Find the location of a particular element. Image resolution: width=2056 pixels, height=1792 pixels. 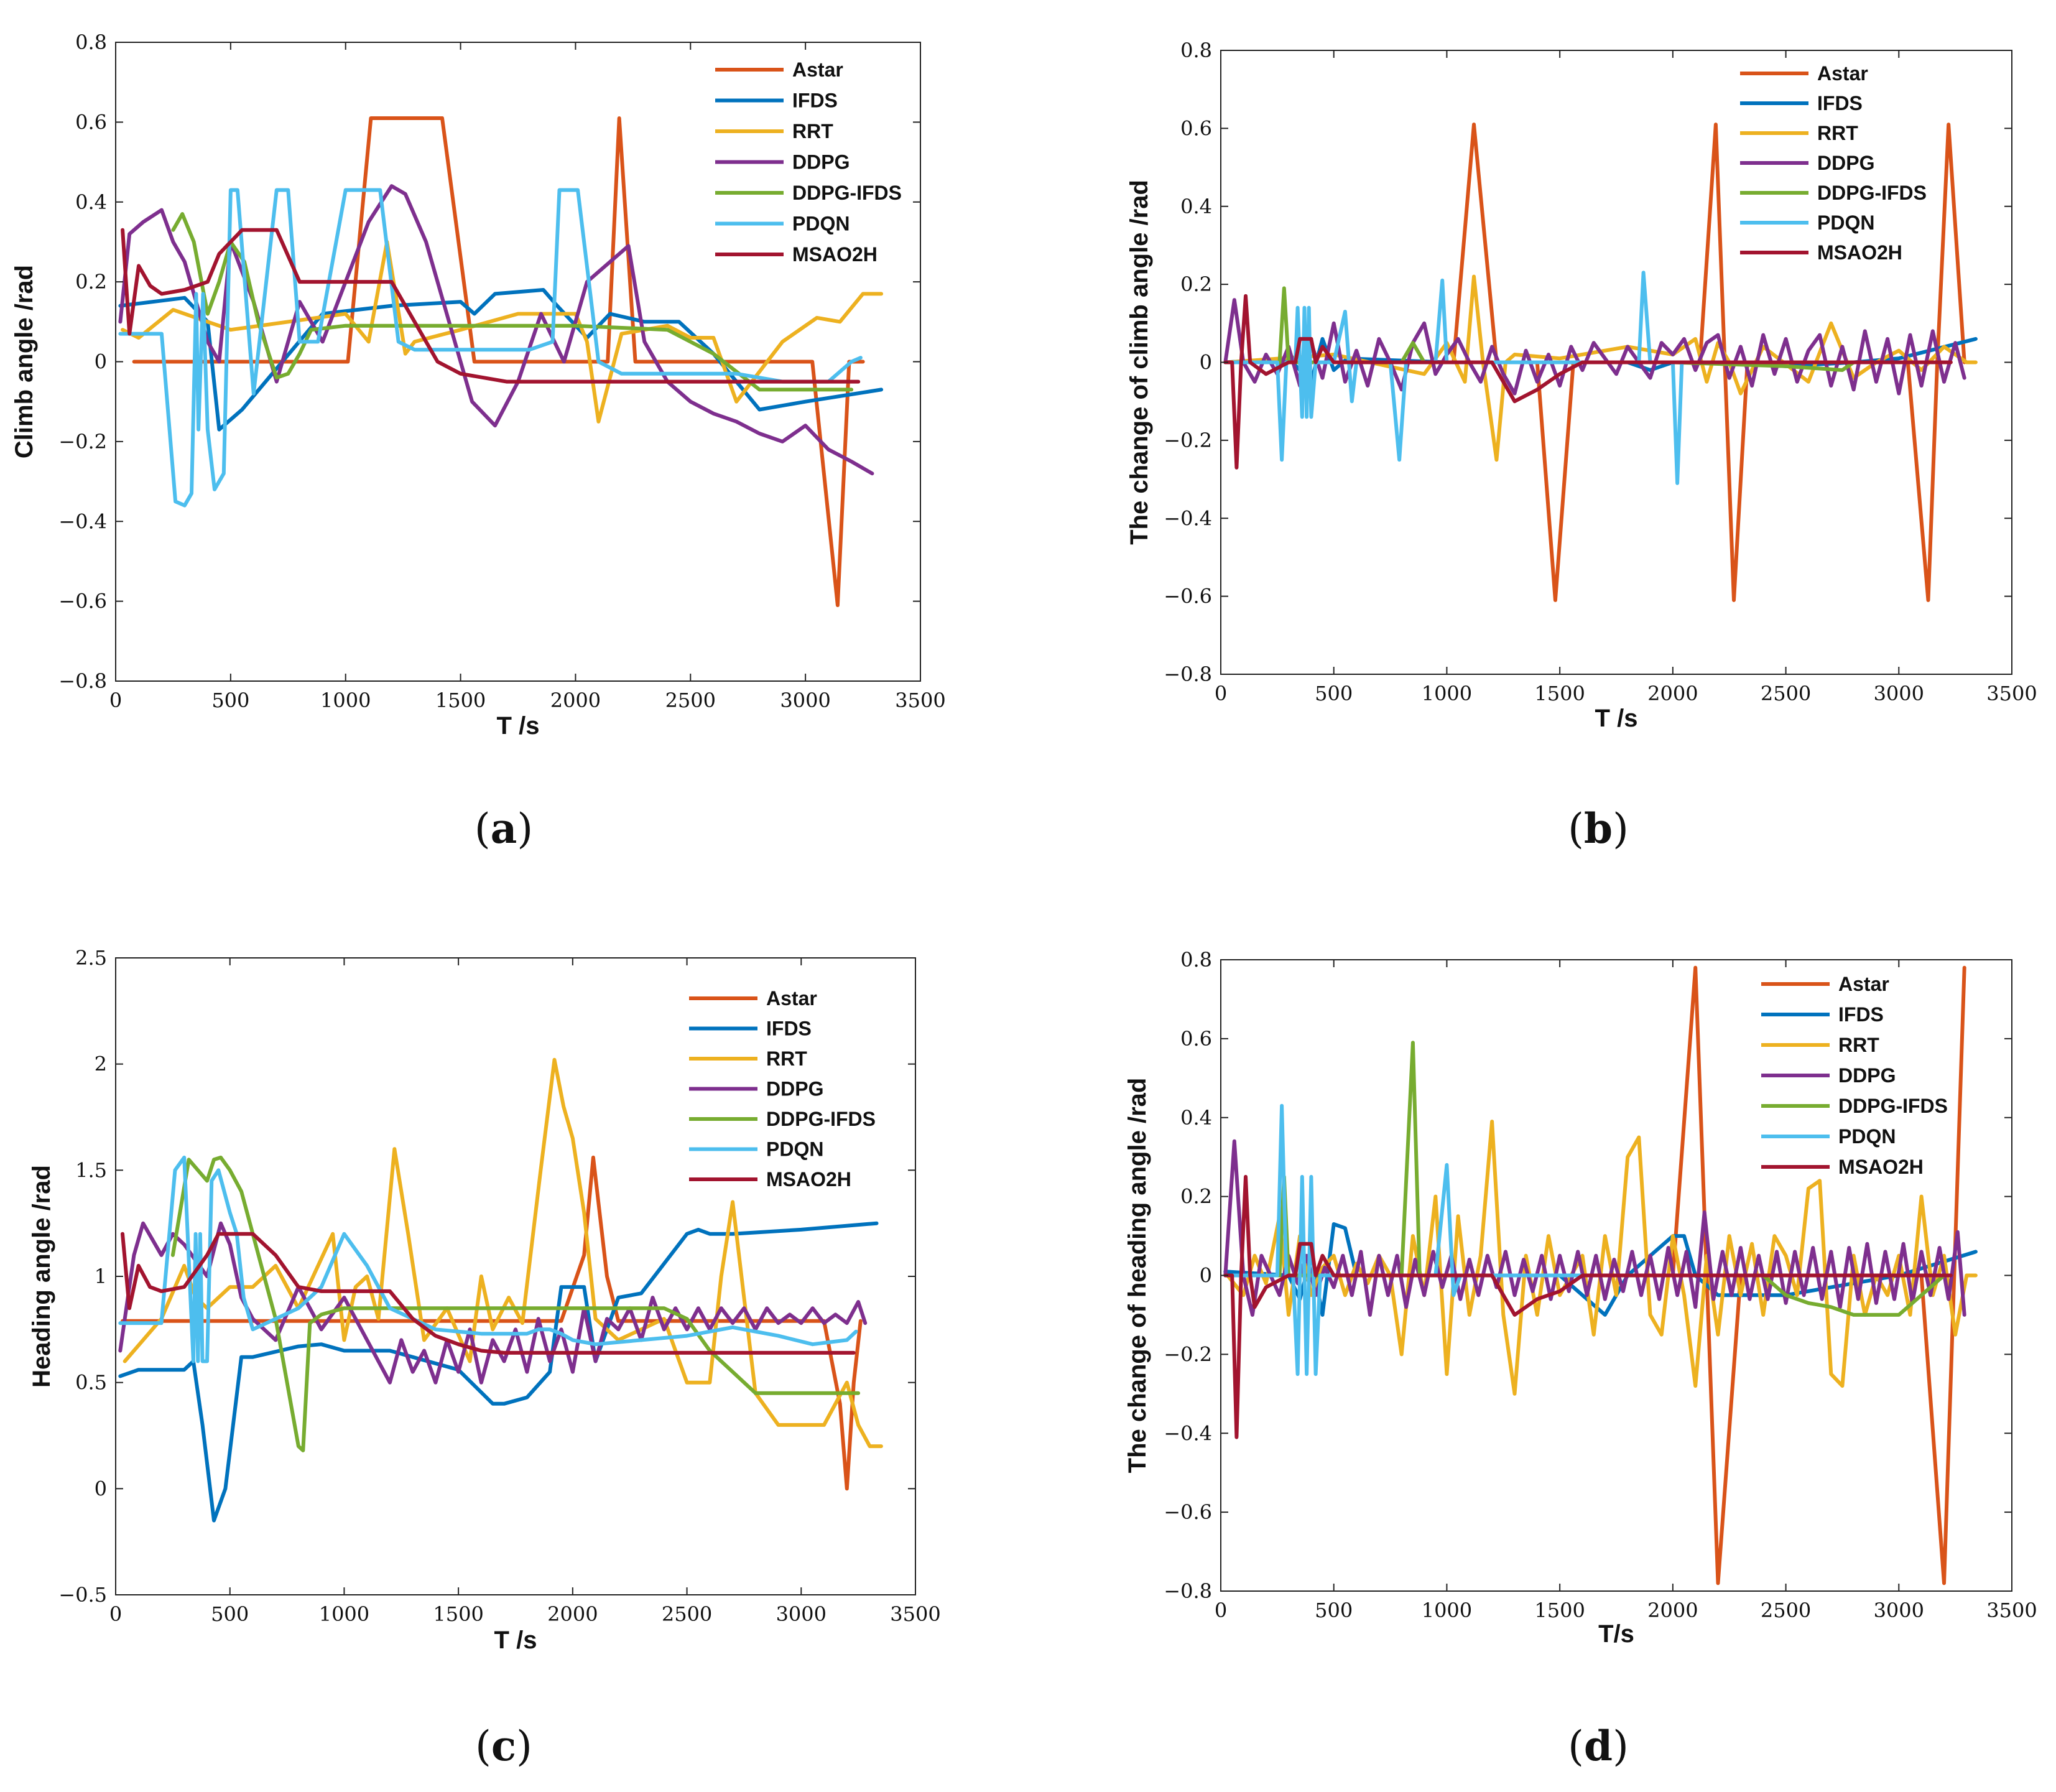

y-tick-label: 0.5 is located at coordinates (91, 1383).